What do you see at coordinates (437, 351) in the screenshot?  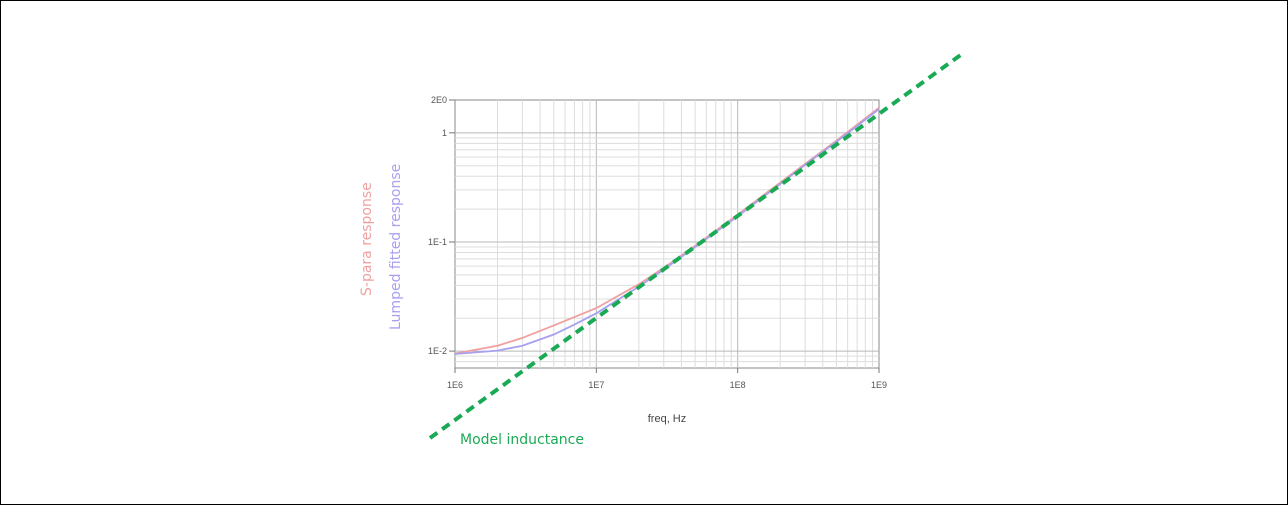 I see `y-tick-label: 1E-2` at bounding box center [437, 351].